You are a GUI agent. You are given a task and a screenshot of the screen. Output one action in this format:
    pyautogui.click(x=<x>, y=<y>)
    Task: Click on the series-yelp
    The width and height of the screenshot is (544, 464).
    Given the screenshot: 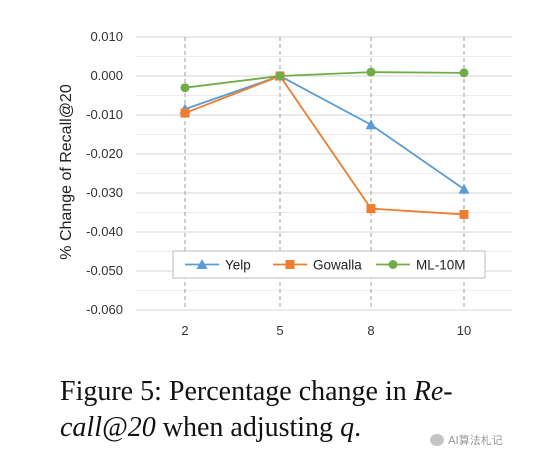 What is the action you would take?
    pyautogui.click(x=324, y=132)
    